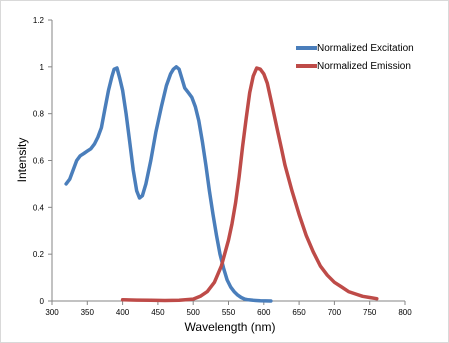 This screenshot has height=343, width=449. What do you see at coordinates (22, 160) in the screenshot?
I see `y-axis-title: Intensity` at bounding box center [22, 160].